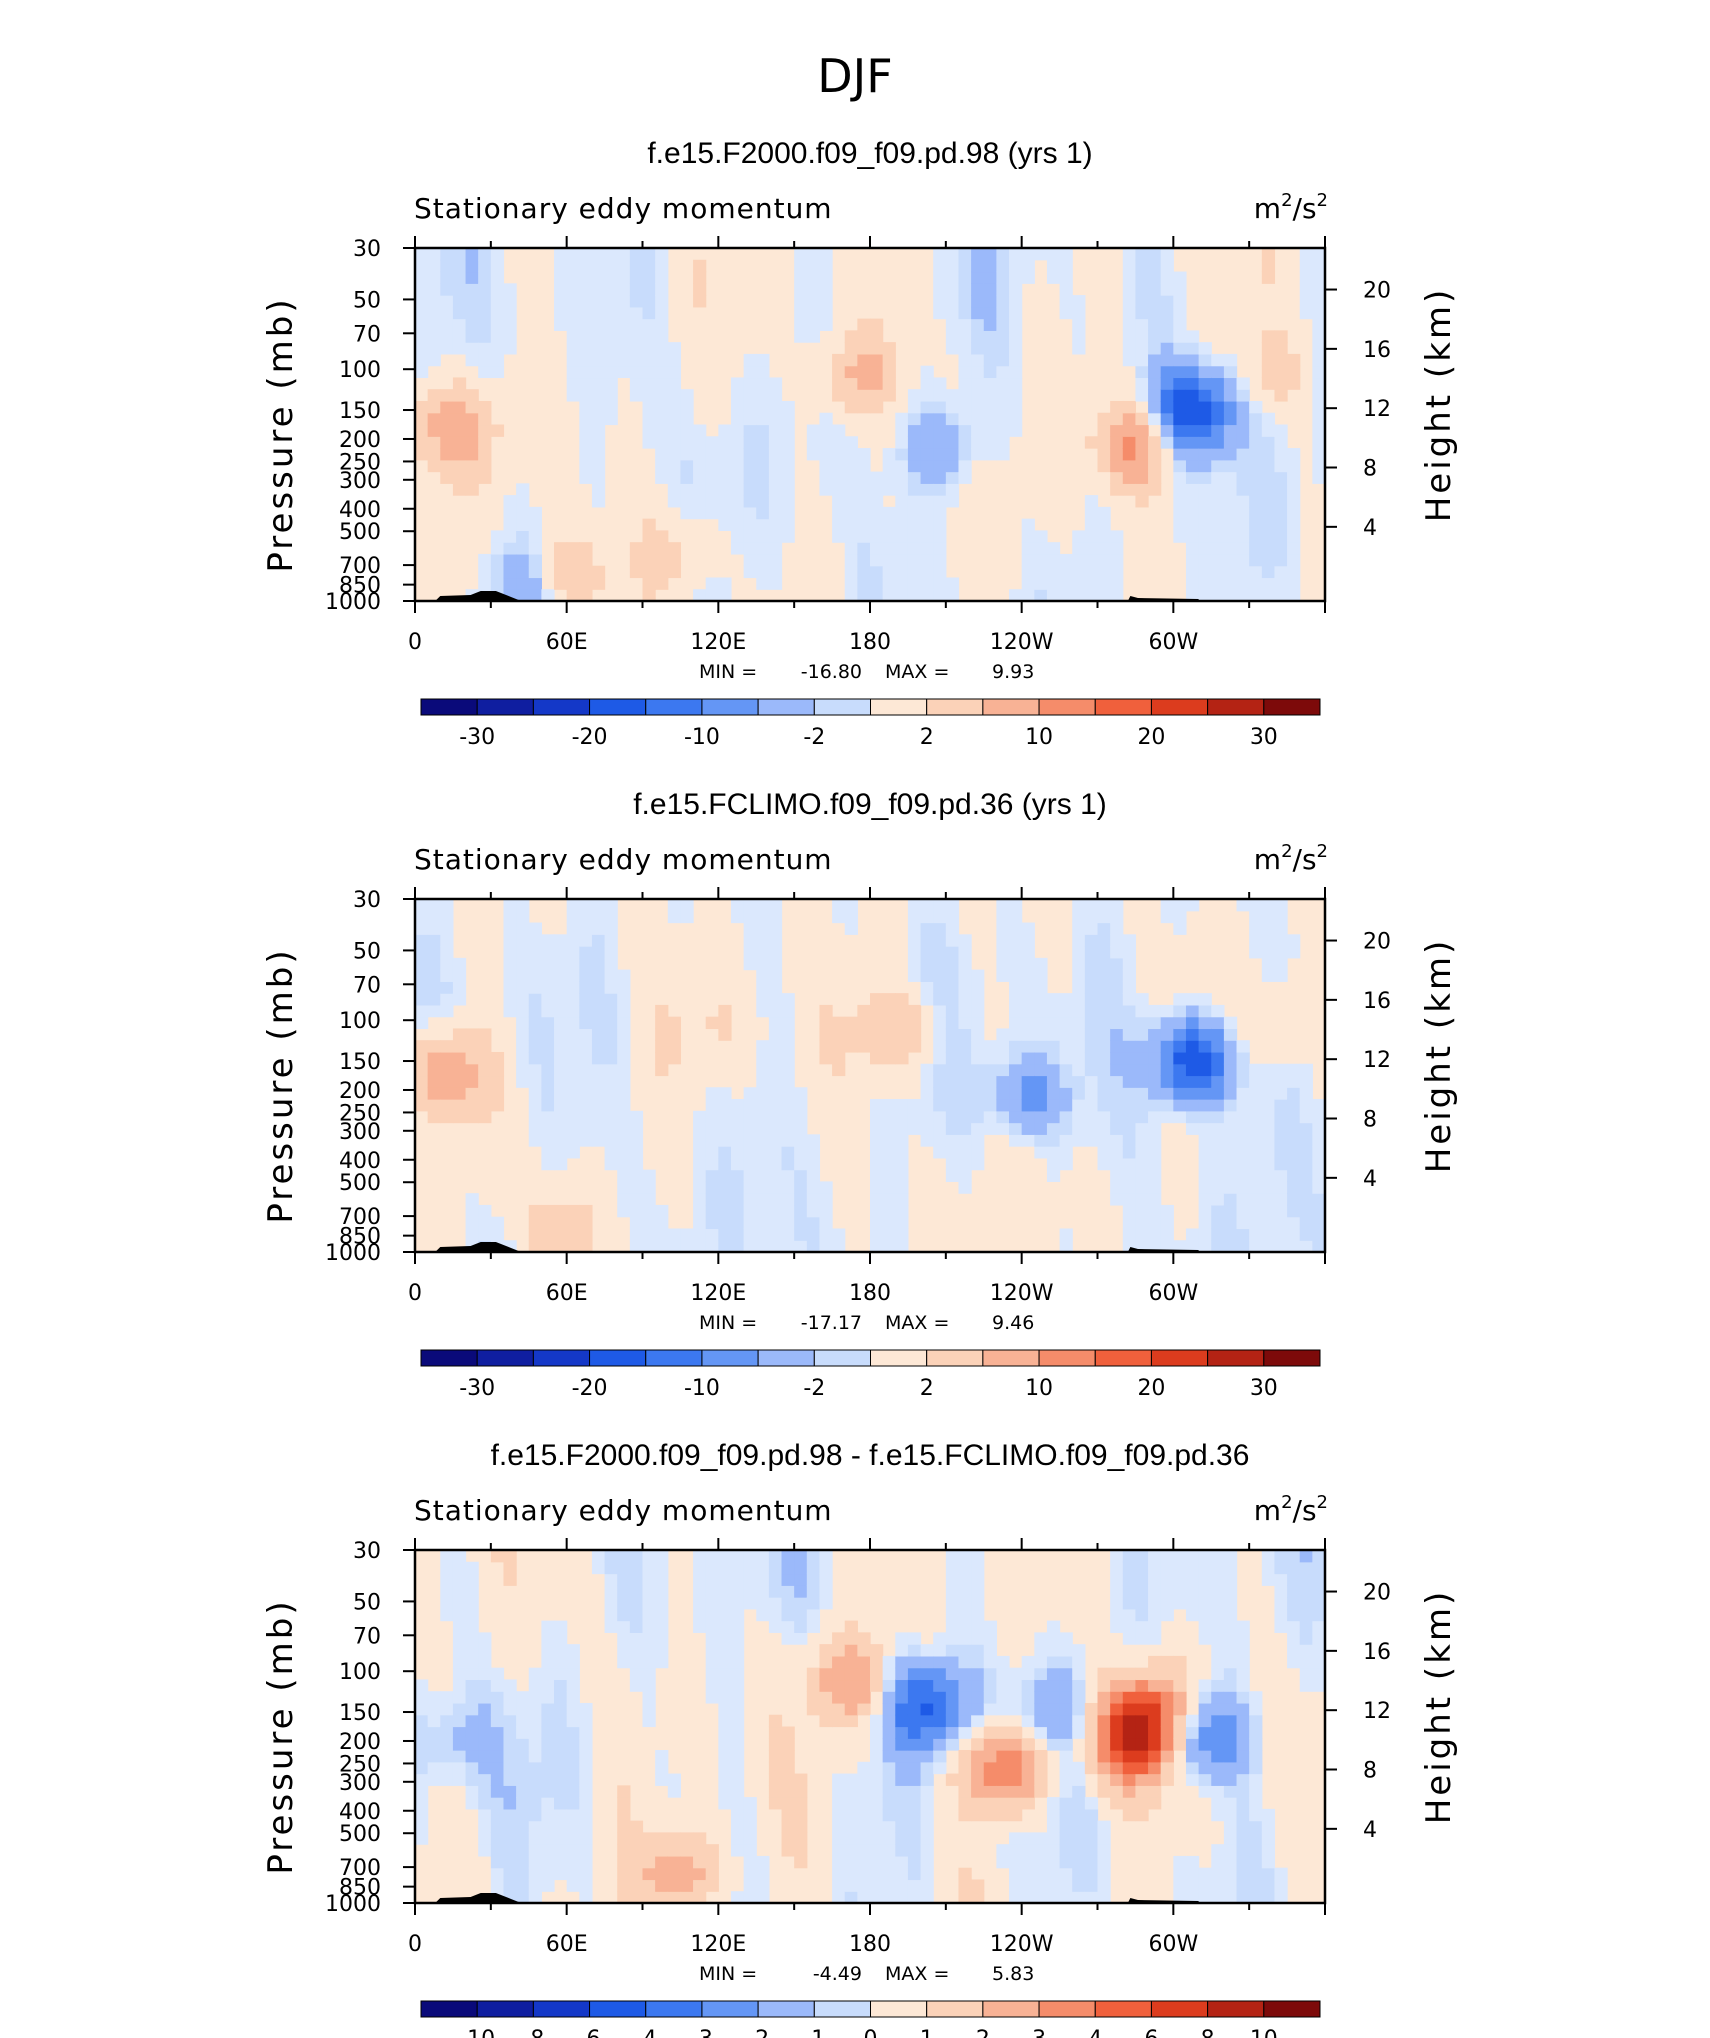 This screenshot has height=2038, width=1710. What do you see at coordinates (1013, 1974) in the screenshot?
I see `max-value: 5.83` at bounding box center [1013, 1974].